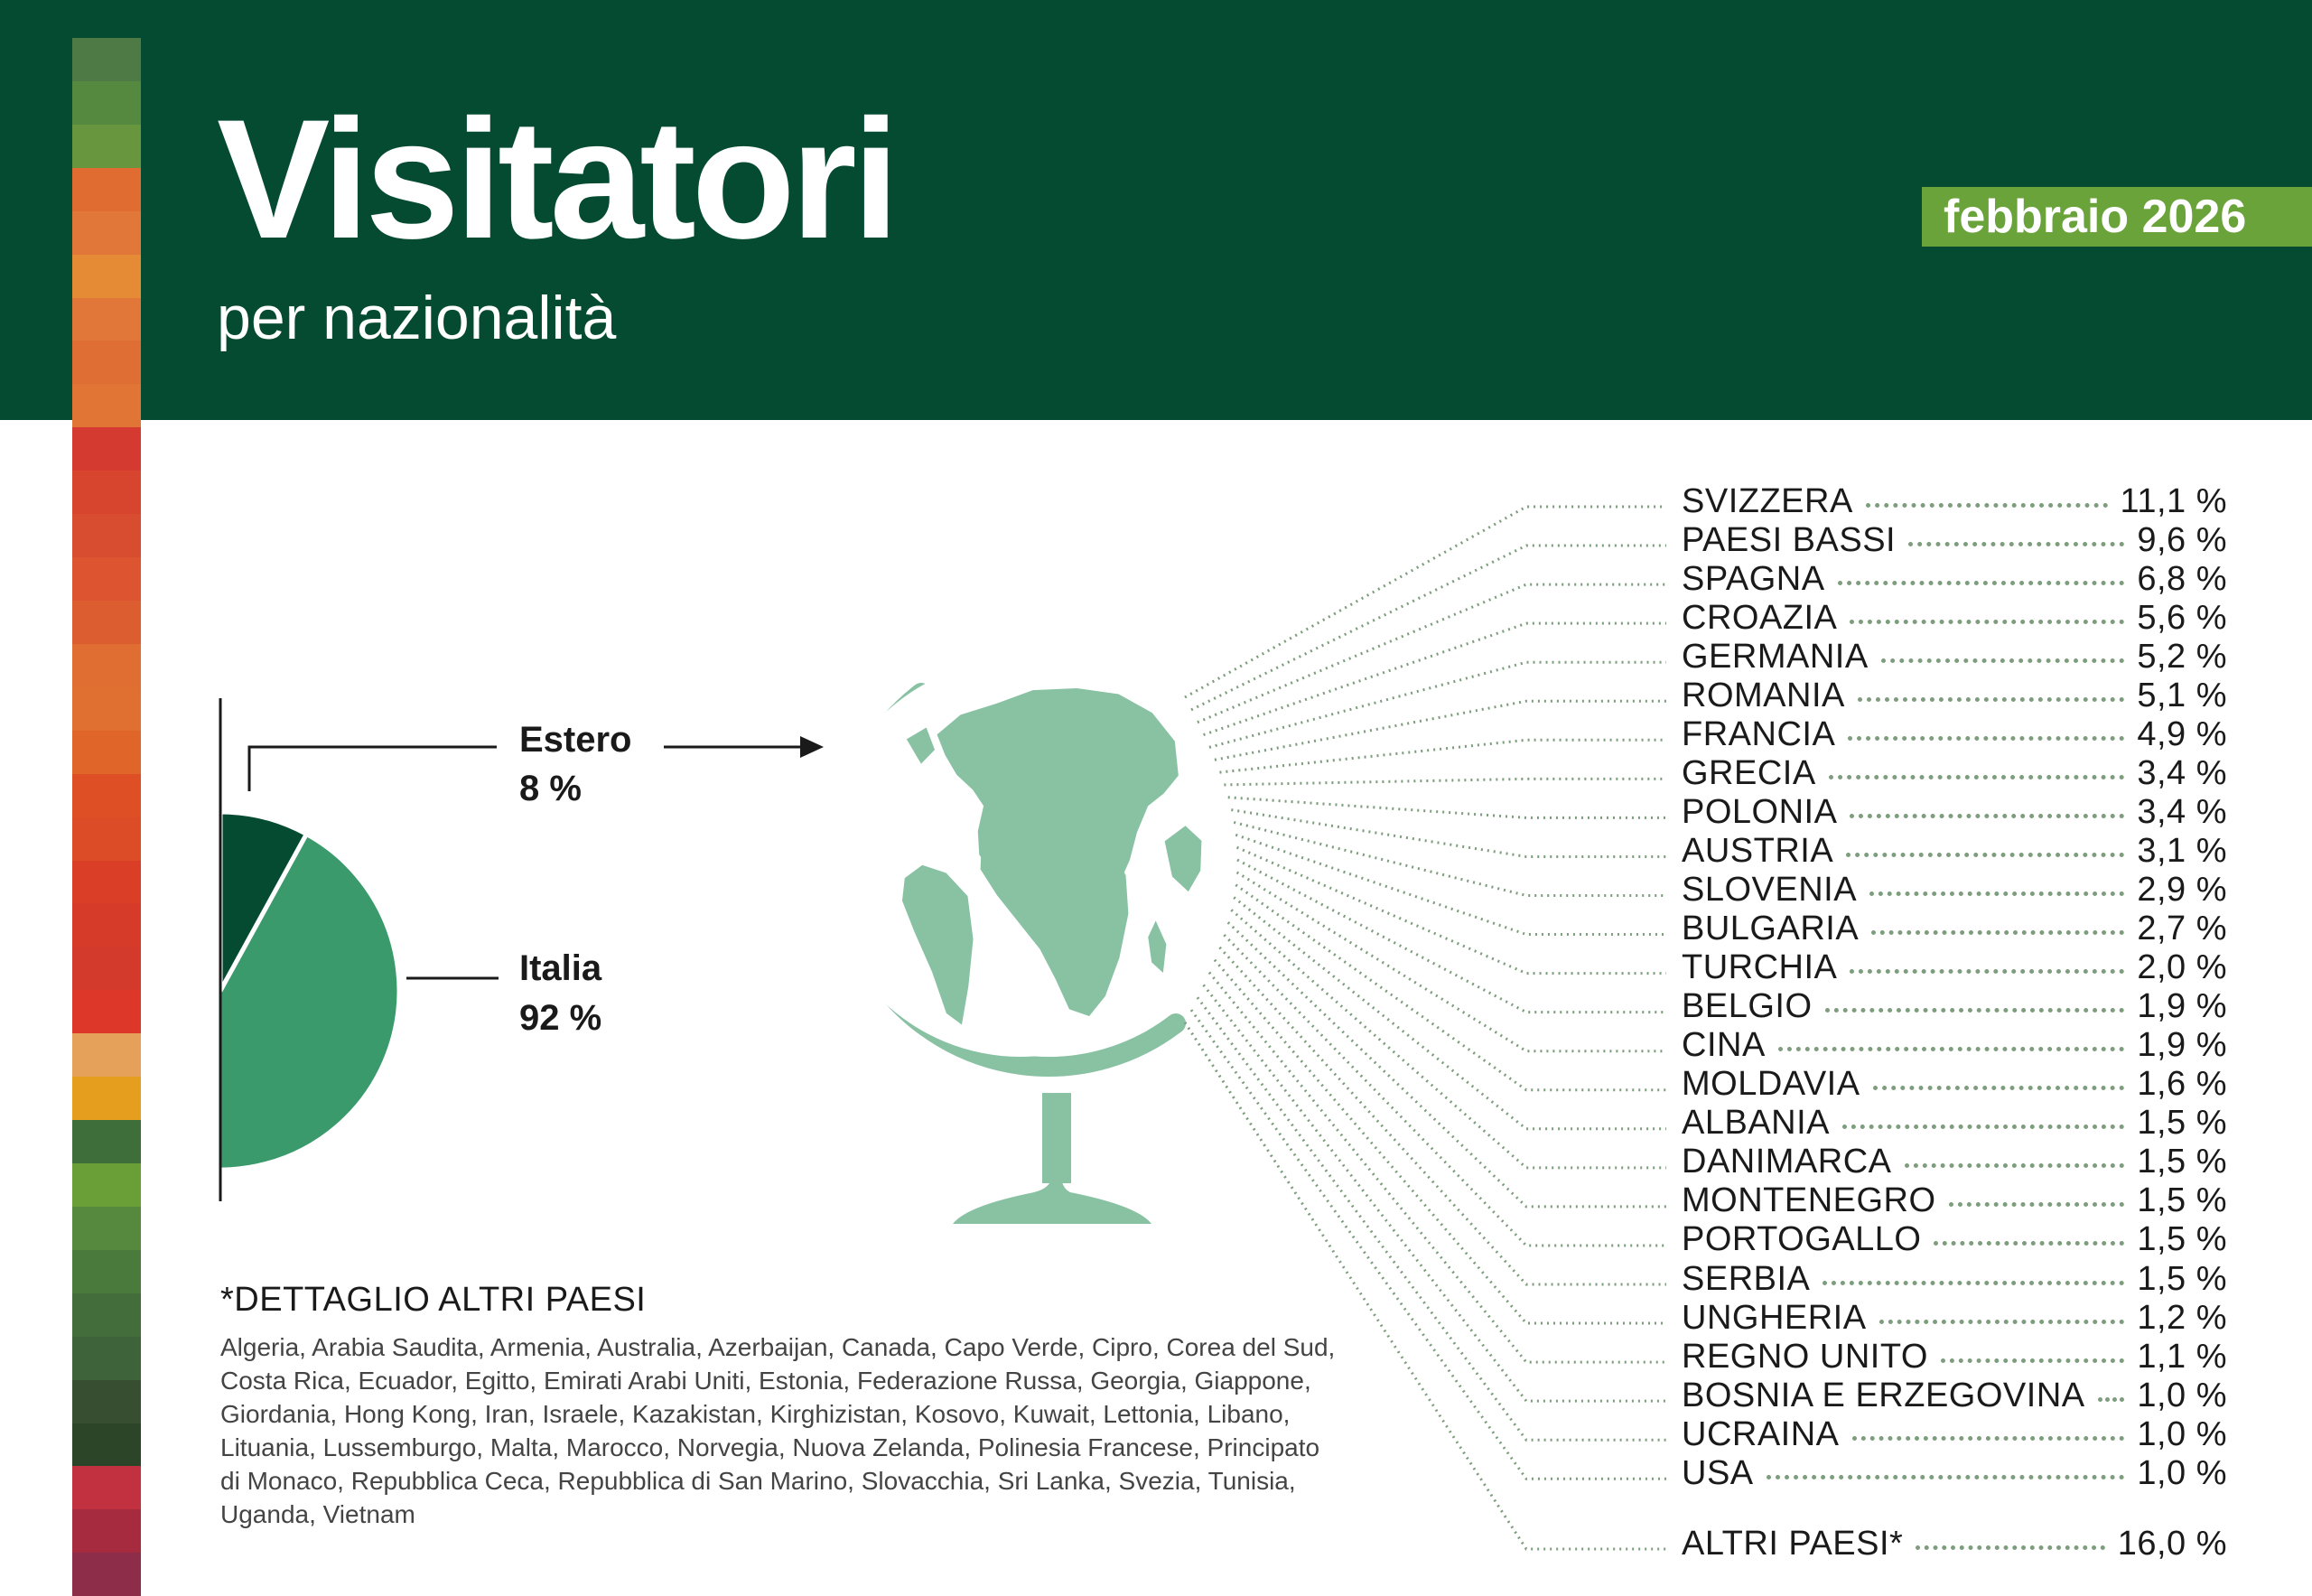 Image resolution: width=2312 pixels, height=1596 pixels. What do you see at coordinates (2182, 772) in the screenshot?
I see `country-share: 3,4 %` at bounding box center [2182, 772].